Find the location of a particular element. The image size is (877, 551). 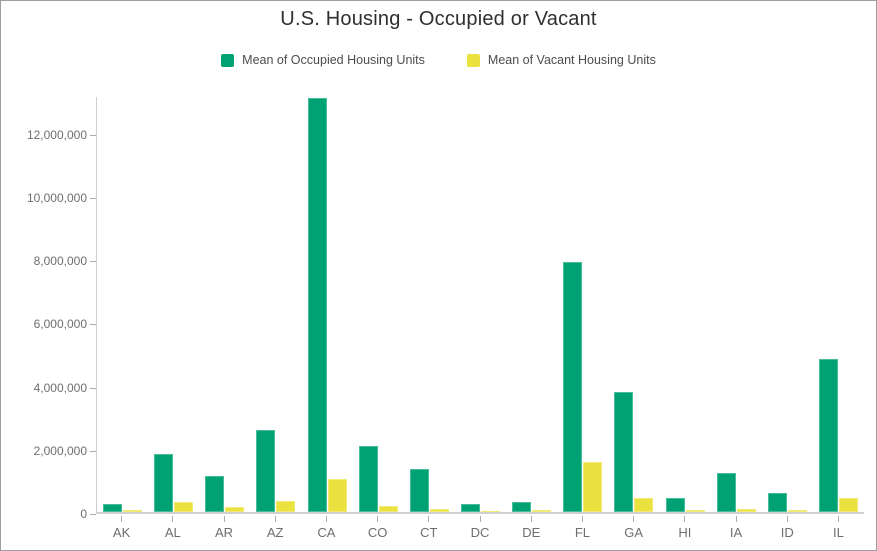

legend-label-vacant: Mean of Vacant Housing Units is located at coordinates (571, 60).